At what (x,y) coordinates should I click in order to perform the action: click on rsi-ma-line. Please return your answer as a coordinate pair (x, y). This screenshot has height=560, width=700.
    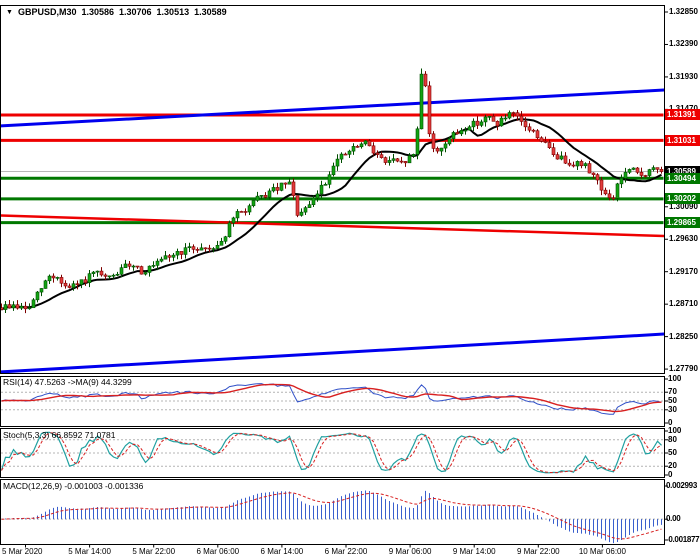
    Looking at the image, I should click on (331, 398).